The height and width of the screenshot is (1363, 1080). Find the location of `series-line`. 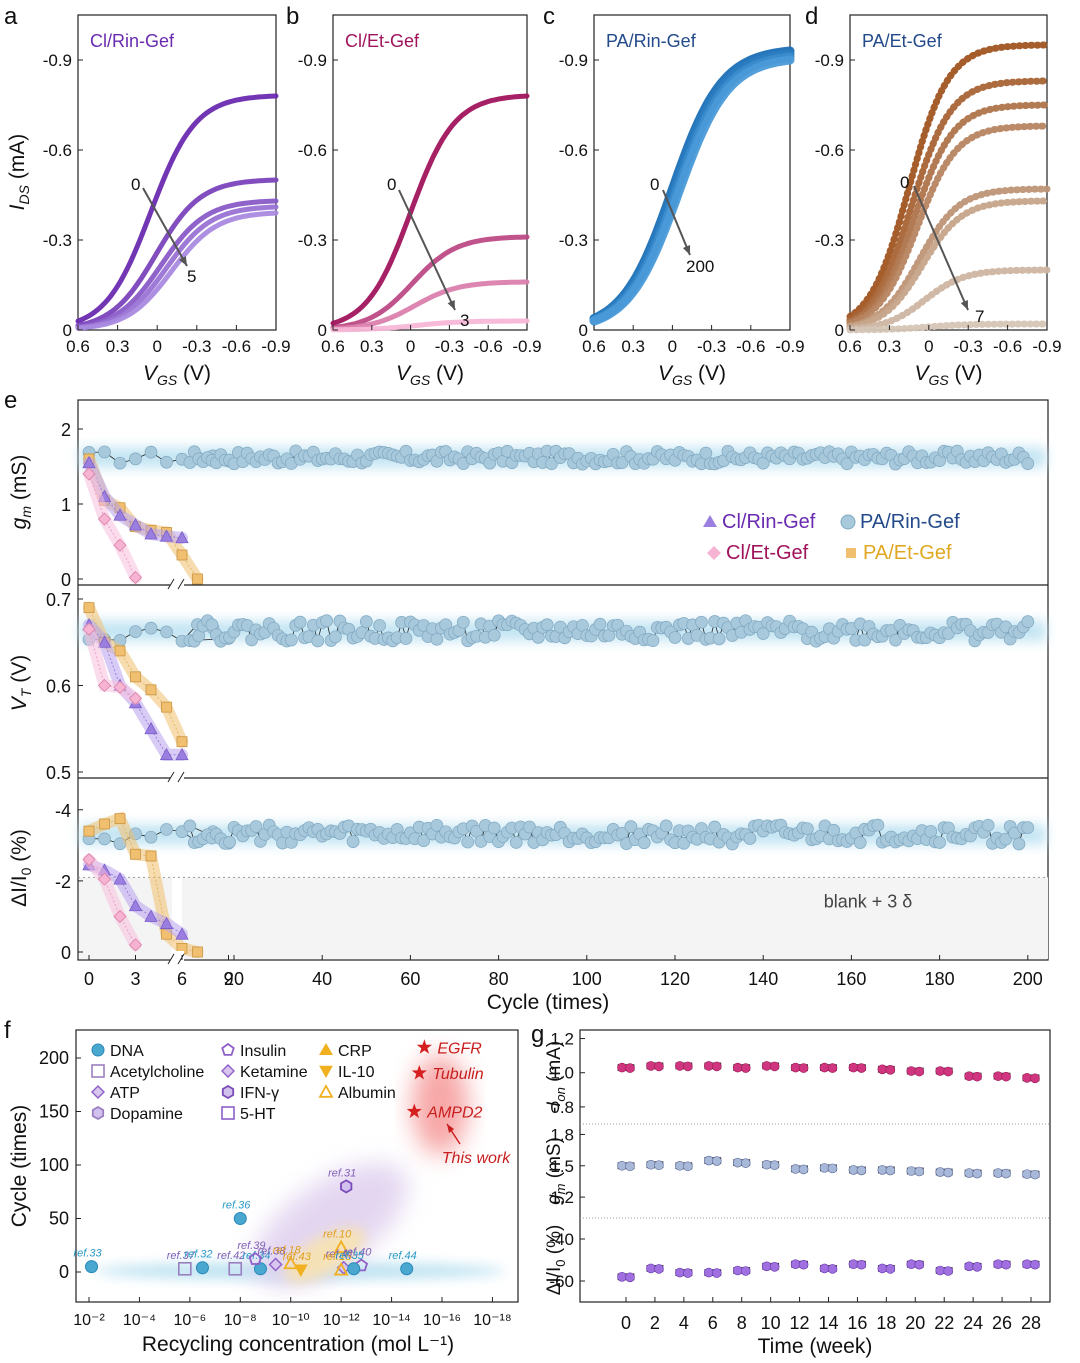

series-line is located at coordinates (430, 325).